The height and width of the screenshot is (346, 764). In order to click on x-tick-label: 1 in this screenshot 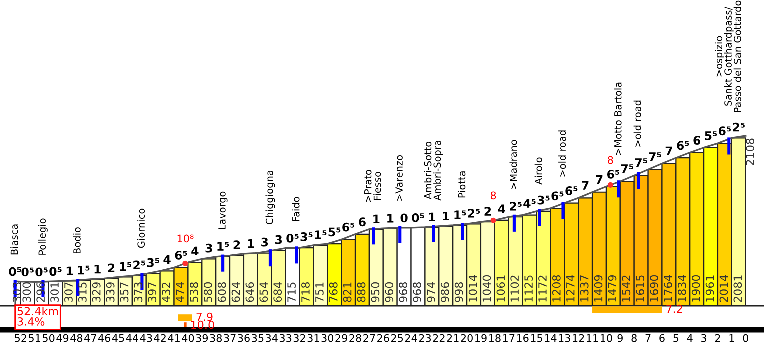, I will do `click(732, 338)`.